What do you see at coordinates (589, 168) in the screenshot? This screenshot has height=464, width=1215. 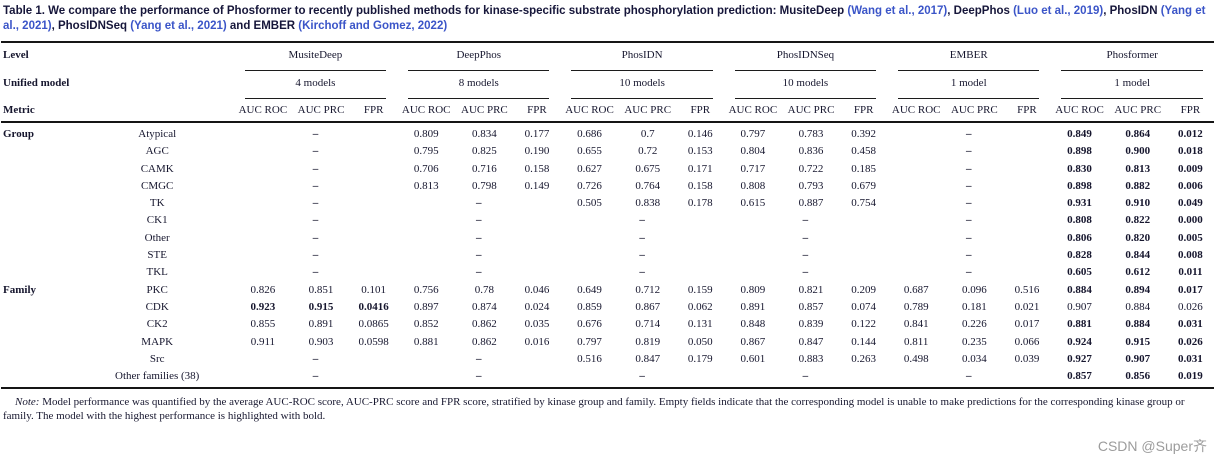 I see `value-cell: 0.627` at bounding box center [589, 168].